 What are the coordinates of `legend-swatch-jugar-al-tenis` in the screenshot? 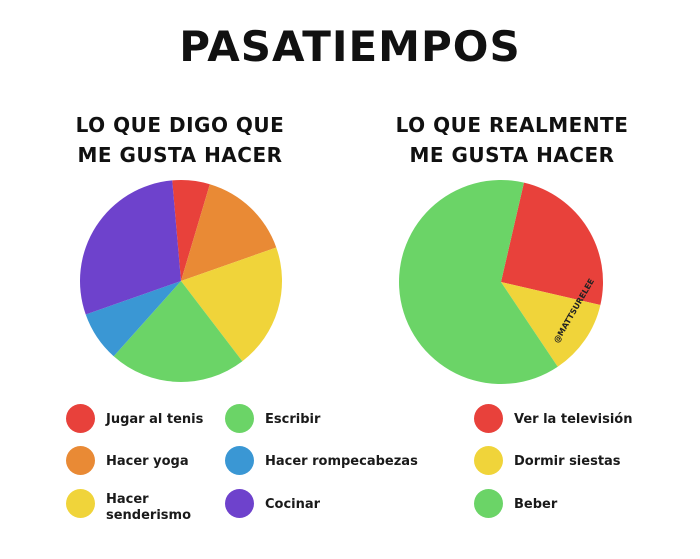 It's located at (80, 418).